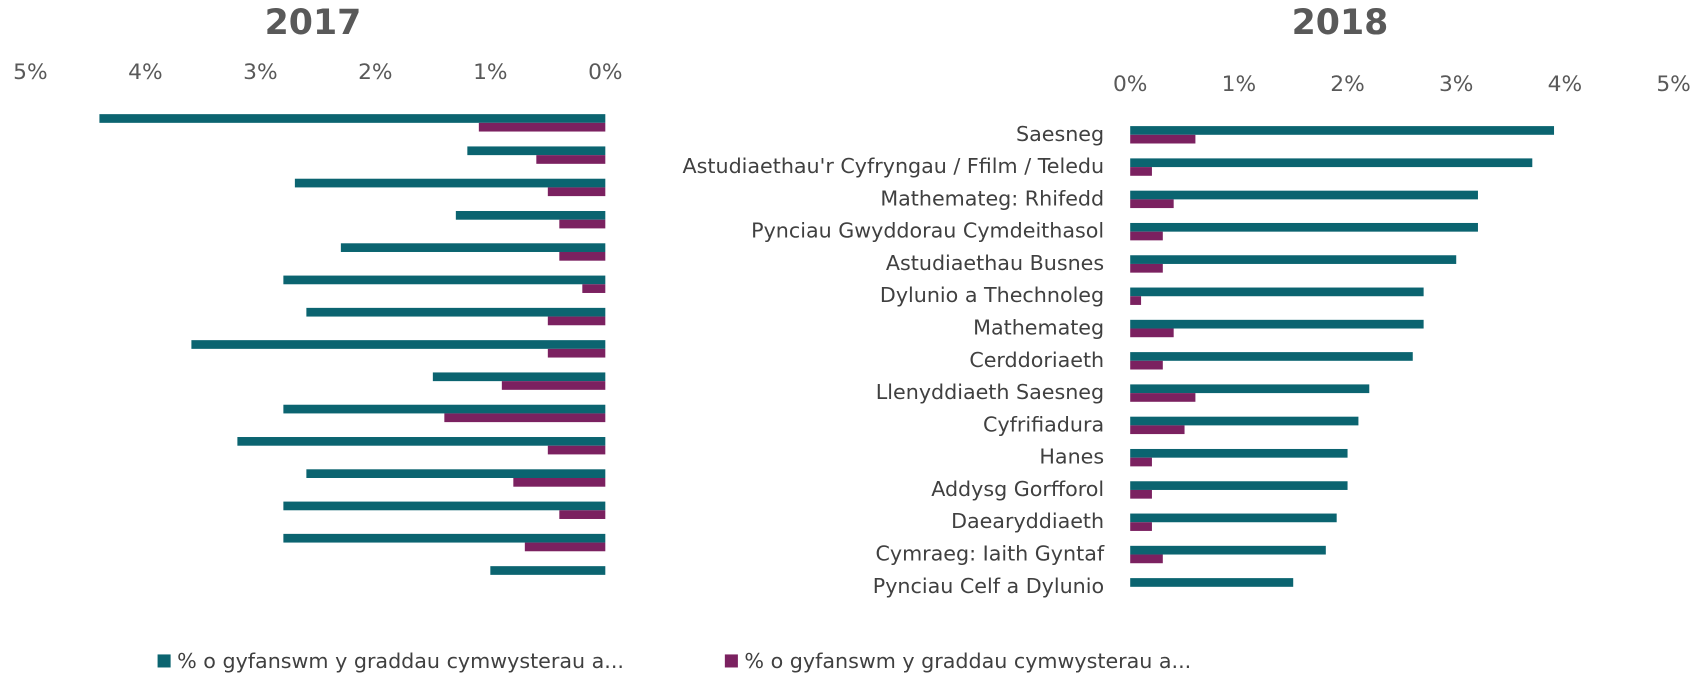 This screenshot has width=1704, height=674. I want to click on category-label: Cyfrifiadura, so click(1043, 424).